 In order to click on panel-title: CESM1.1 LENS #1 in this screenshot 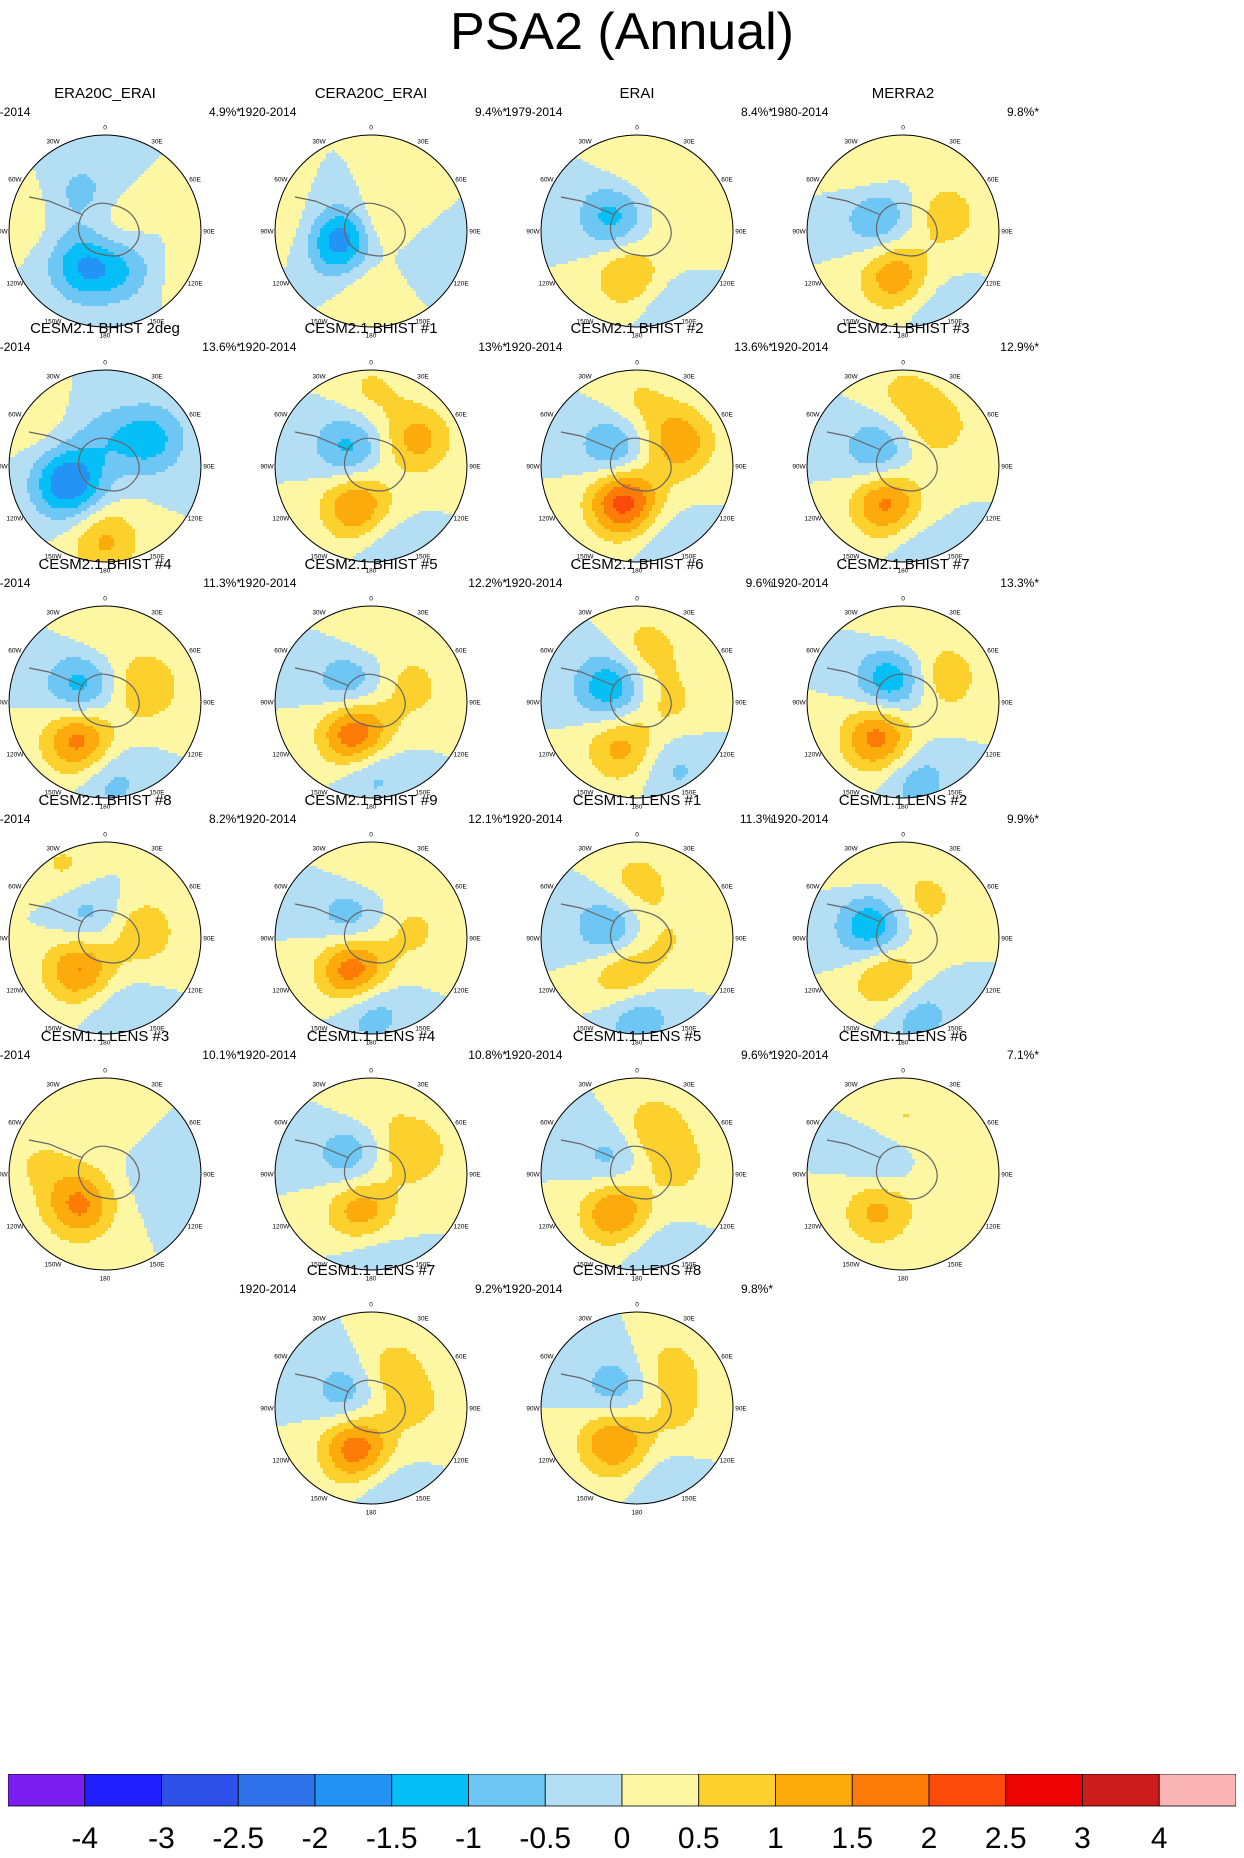, I will do `click(637, 801)`.